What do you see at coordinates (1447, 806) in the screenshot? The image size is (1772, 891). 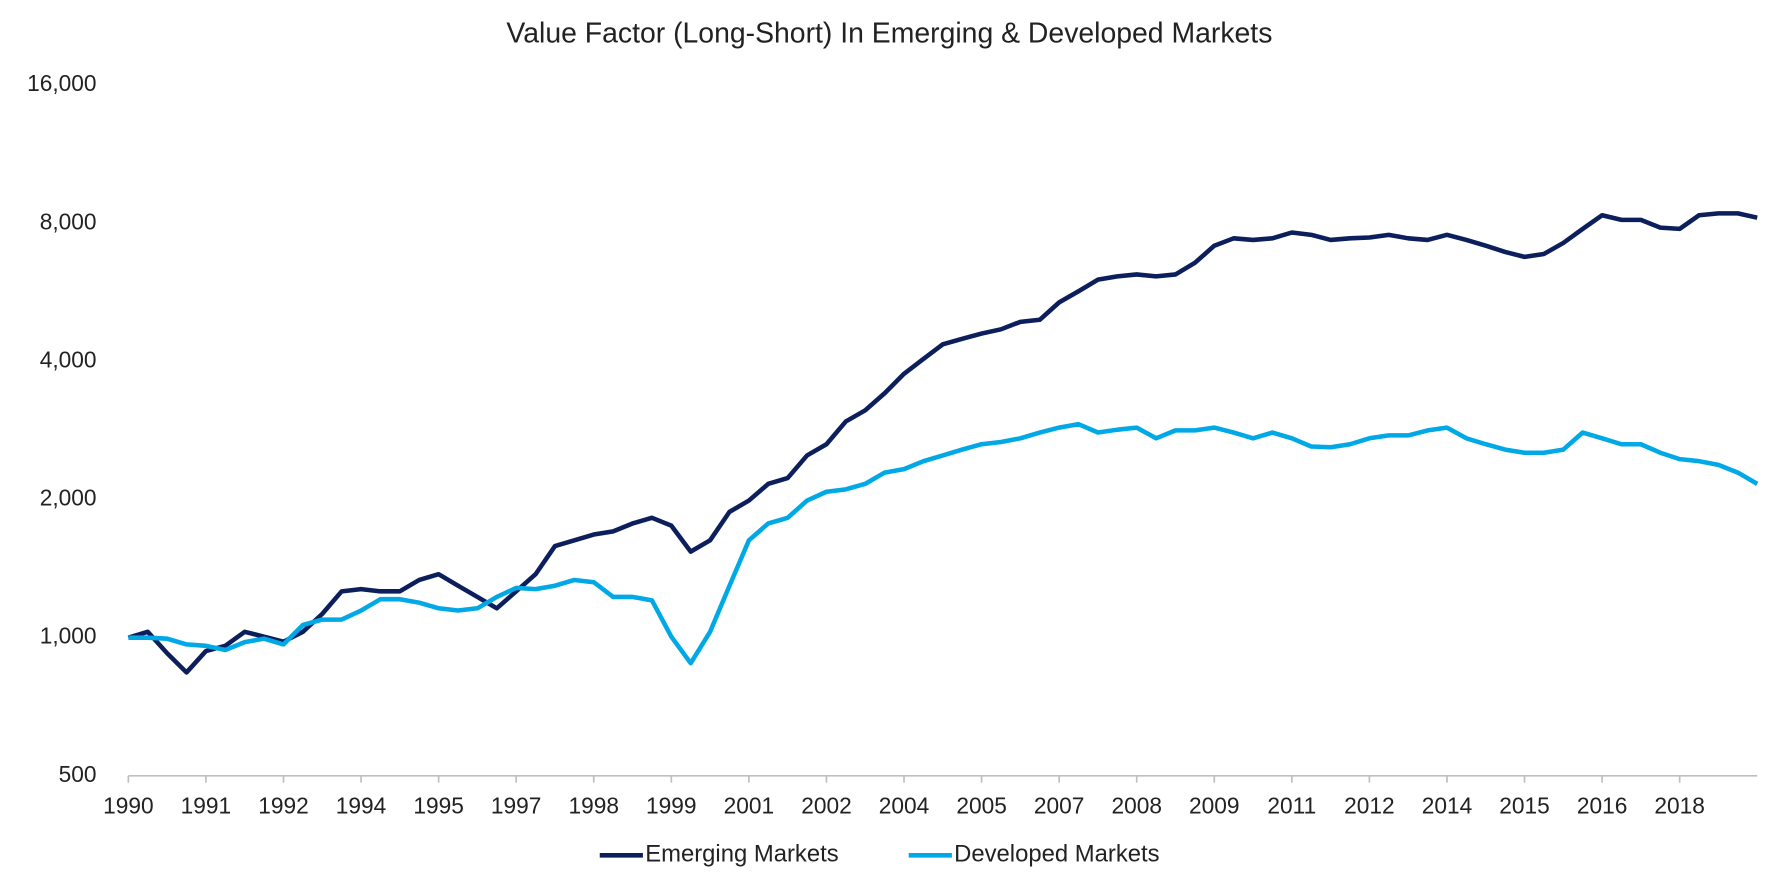 I see `x-tick-label: 2014` at bounding box center [1447, 806].